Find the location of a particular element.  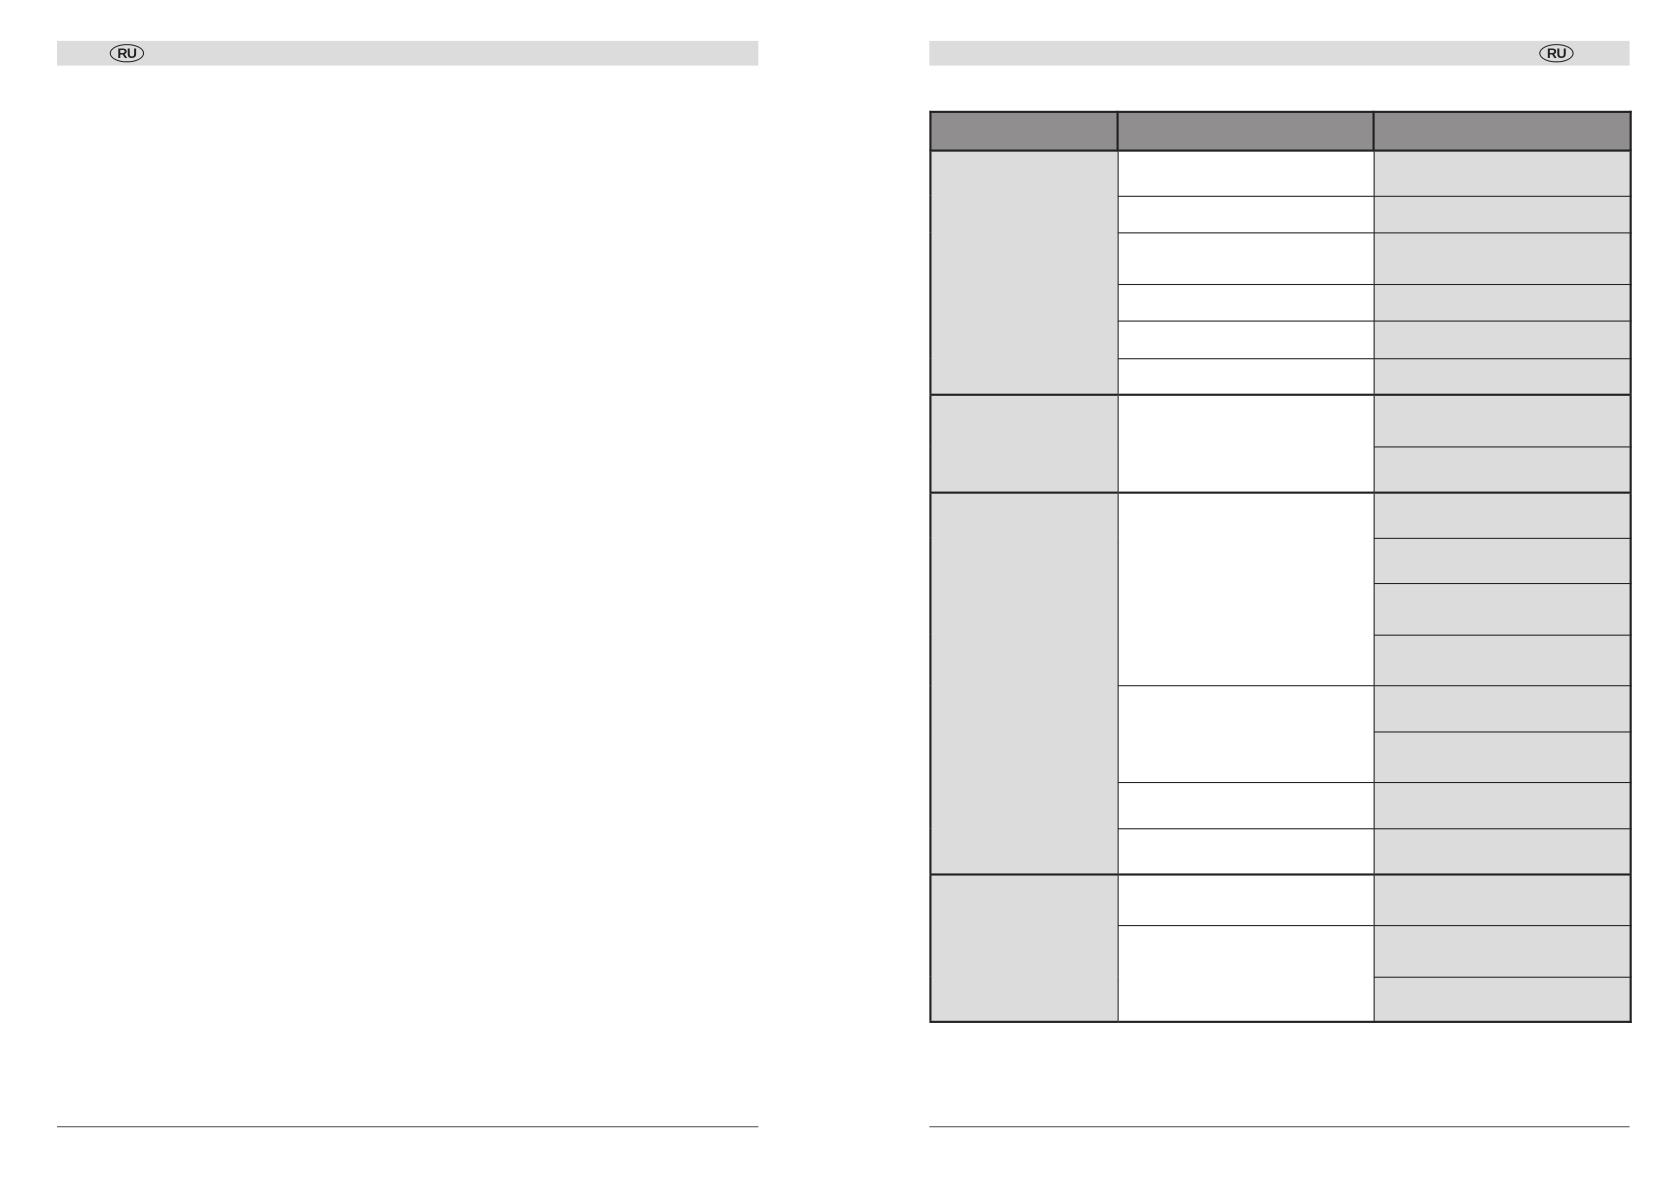

right-page-header-bar: RU is located at coordinates (1279, 53).